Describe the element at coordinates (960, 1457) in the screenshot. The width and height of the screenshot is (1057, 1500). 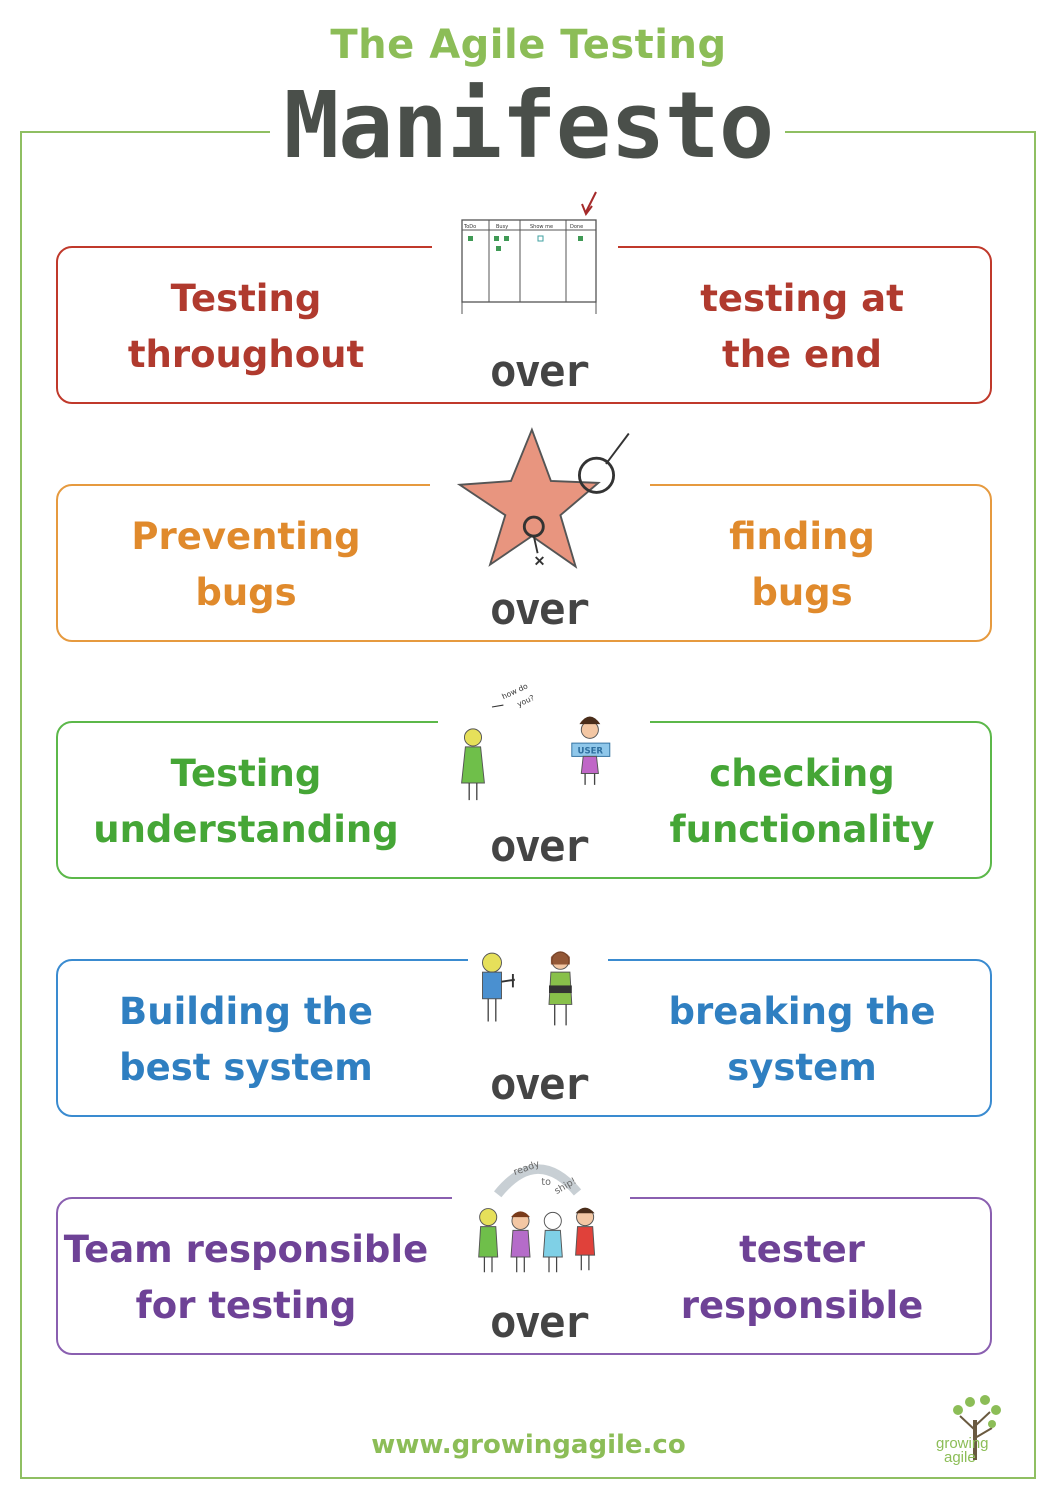
I see `logo-text-2: agile` at that location.